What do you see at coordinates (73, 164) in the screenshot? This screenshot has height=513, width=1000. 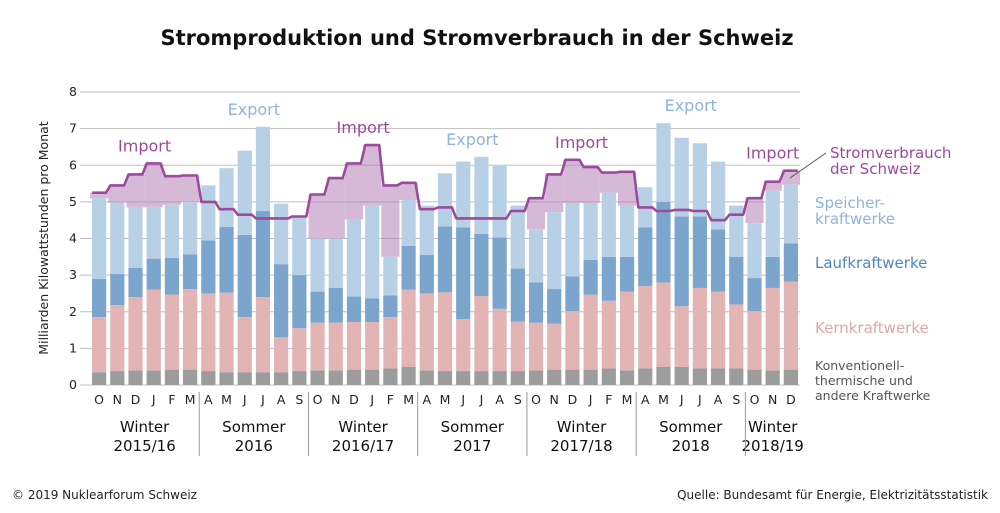 I see `y-tick-label: 6` at bounding box center [73, 164].